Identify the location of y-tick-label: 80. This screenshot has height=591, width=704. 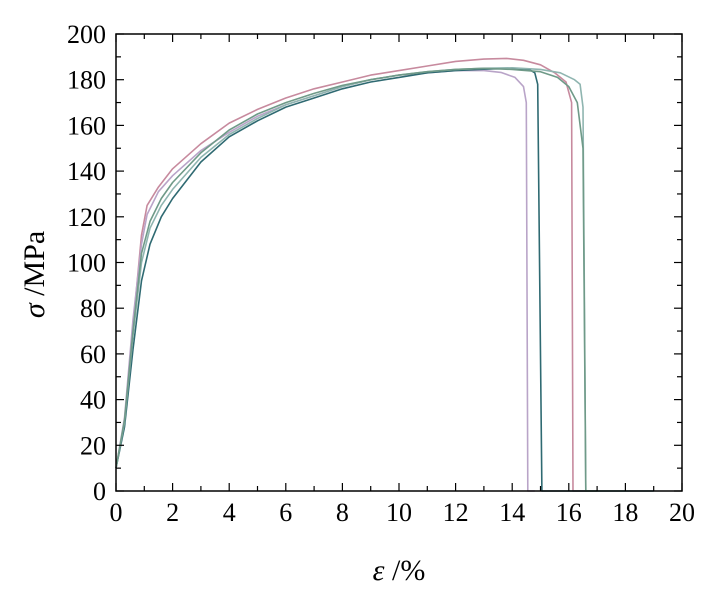
(93, 308).